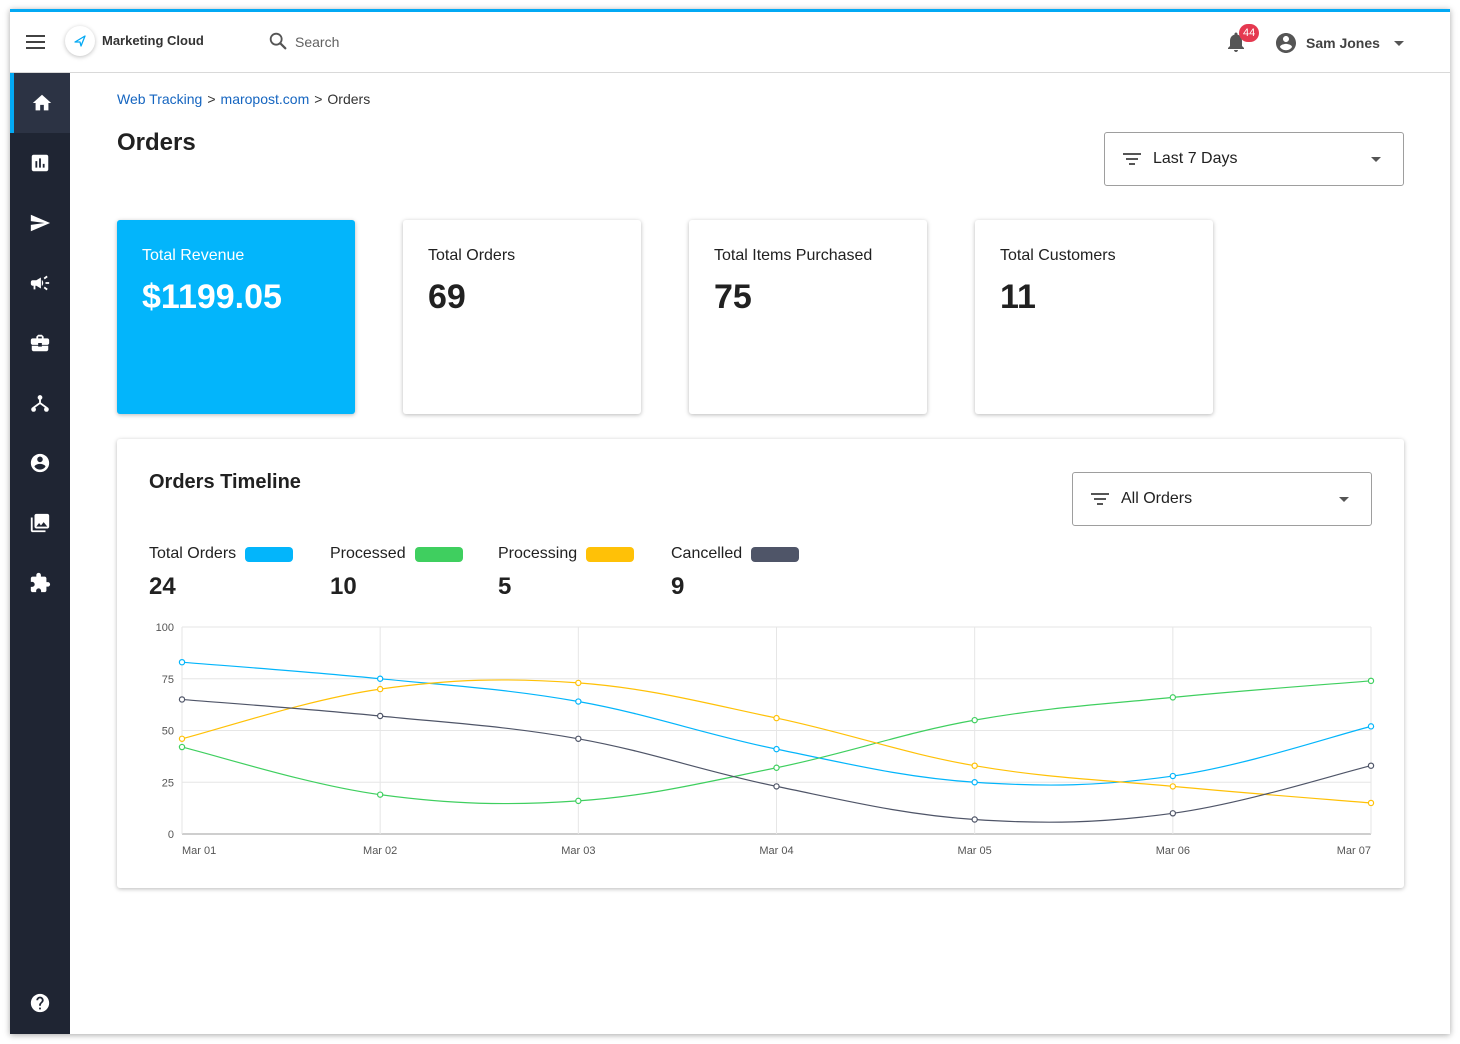 The height and width of the screenshot is (1044, 1460). What do you see at coordinates (793, 255) in the screenshot?
I see `stat-label: Total Items Purchased` at bounding box center [793, 255].